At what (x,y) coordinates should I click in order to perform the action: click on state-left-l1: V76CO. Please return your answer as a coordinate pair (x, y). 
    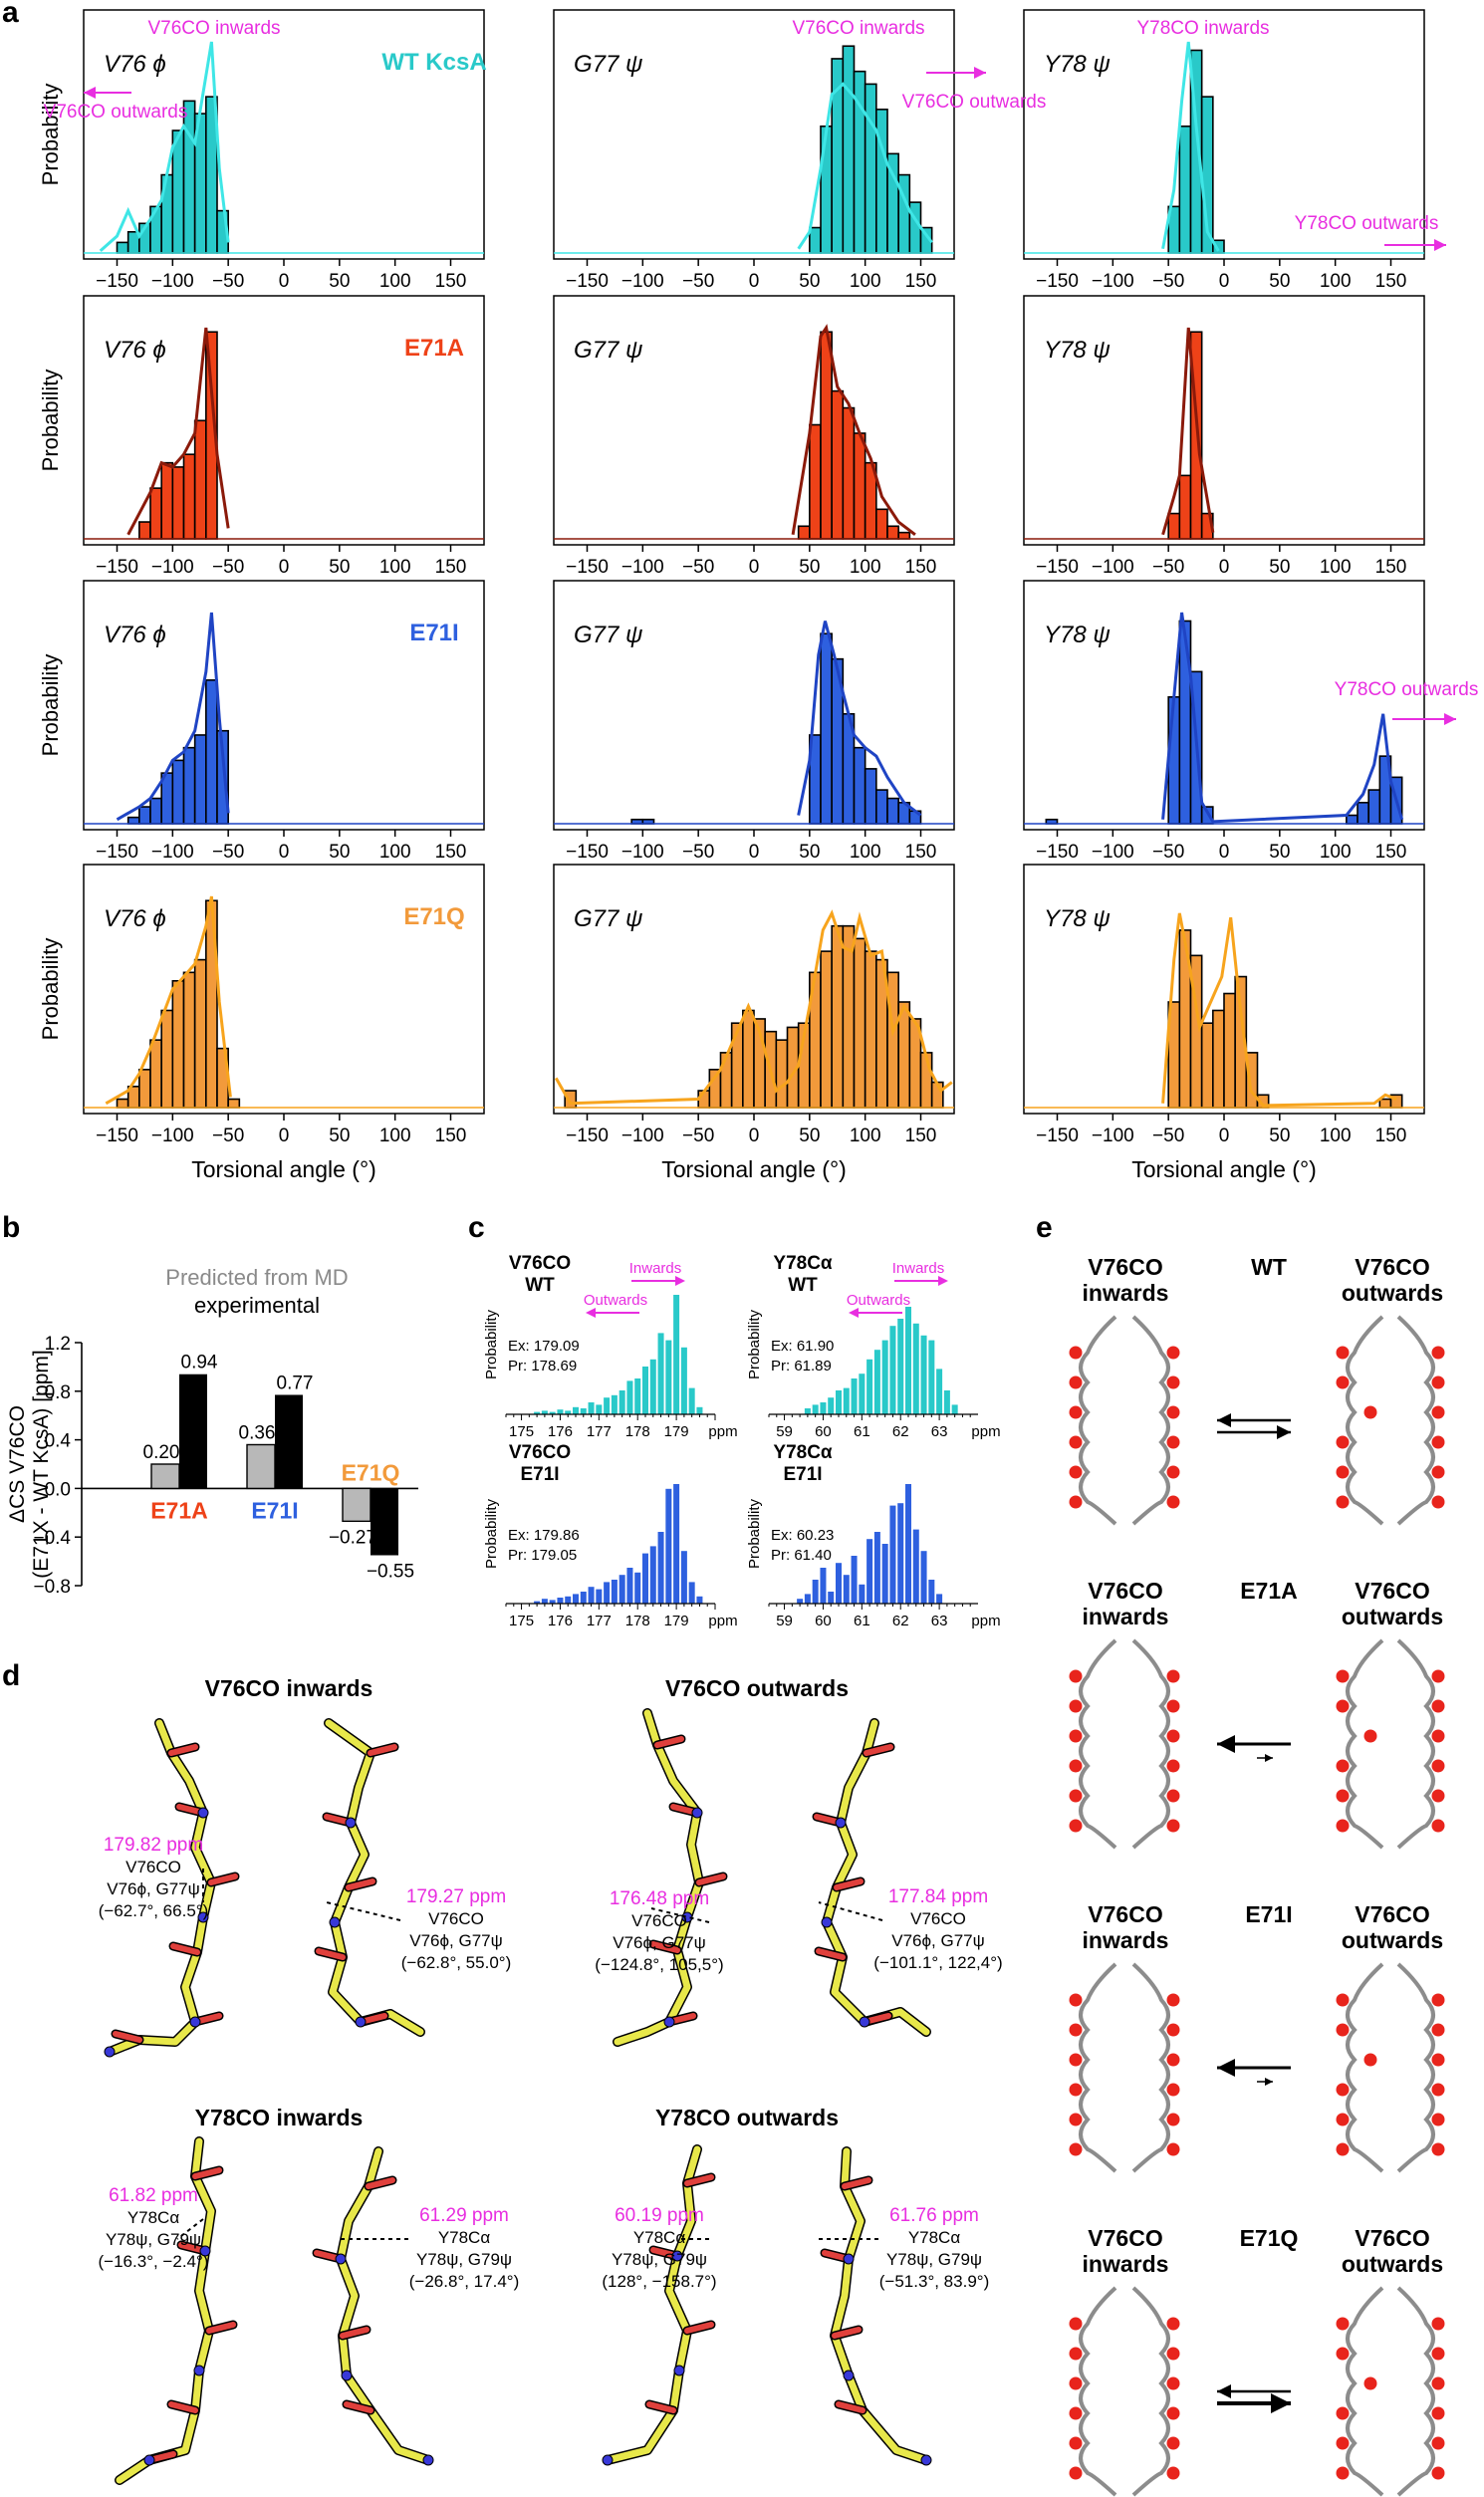
    Looking at the image, I should click on (1125, 1267).